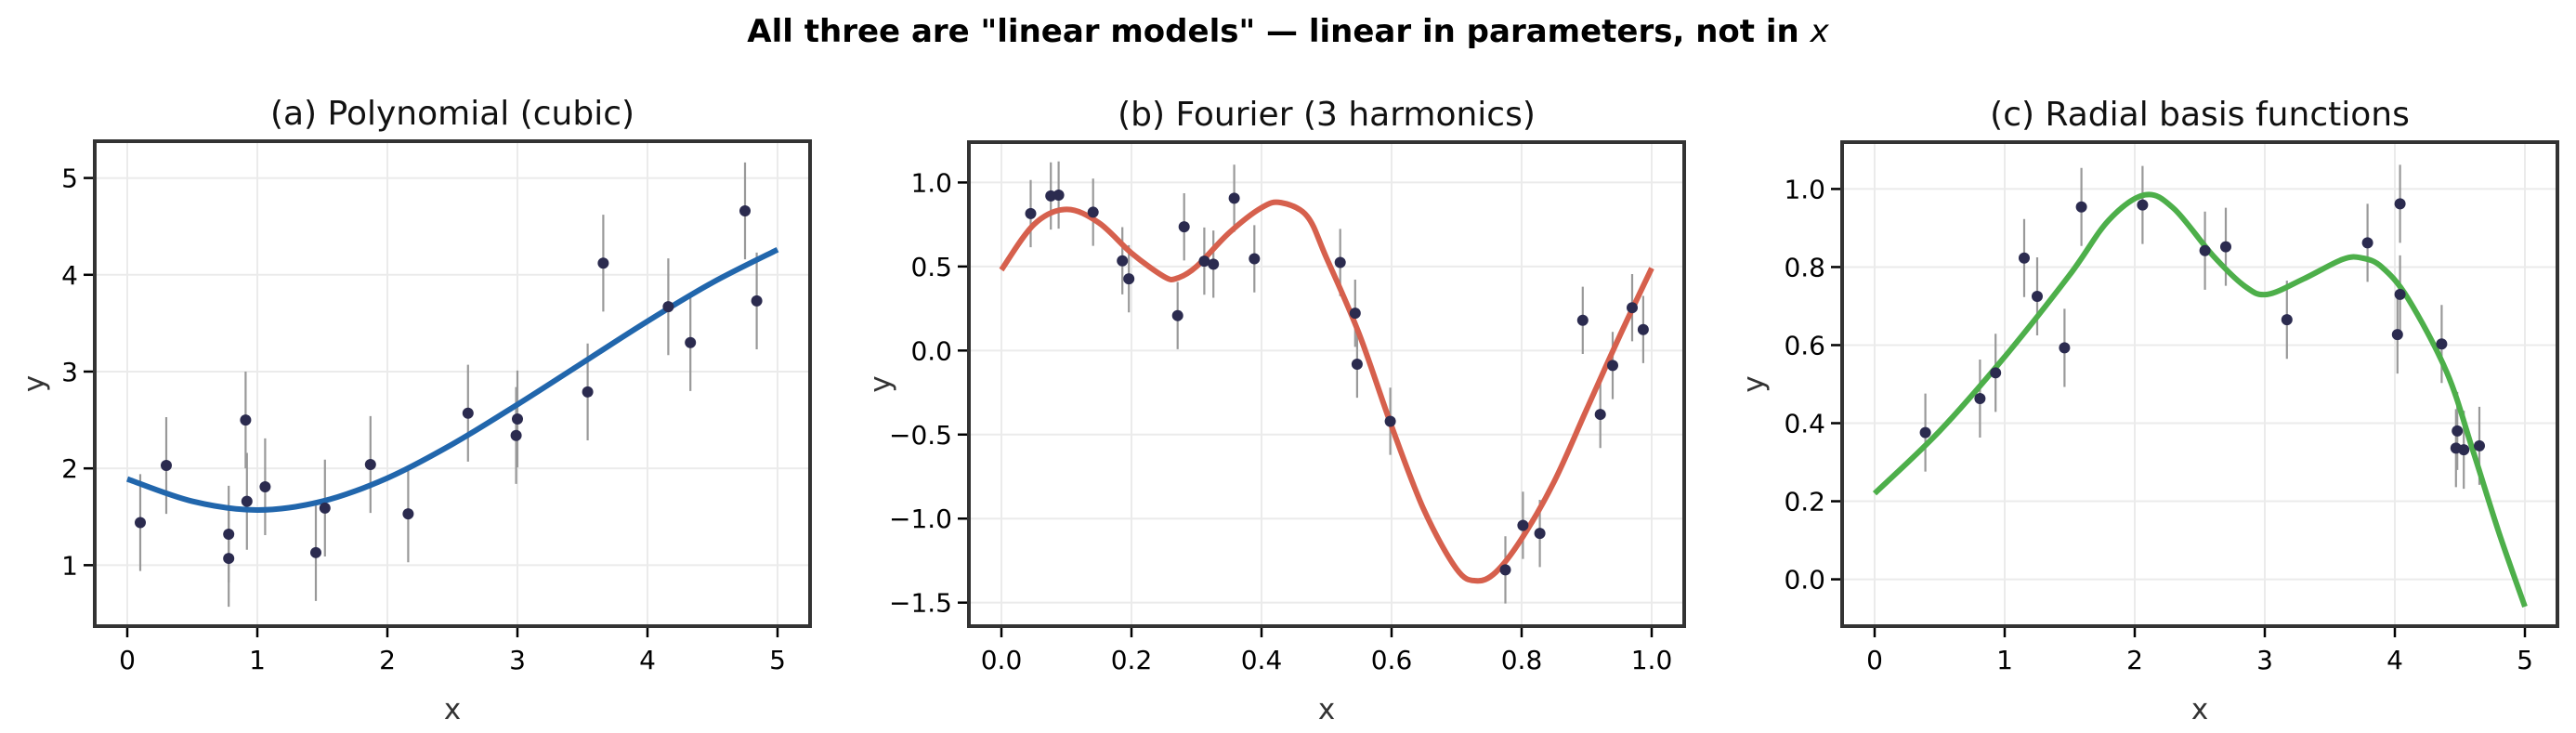 This screenshot has width=2576, height=733. Describe the element at coordinates (931, 267) in the screenshot. I see `svg-text: 0.5` at that location.